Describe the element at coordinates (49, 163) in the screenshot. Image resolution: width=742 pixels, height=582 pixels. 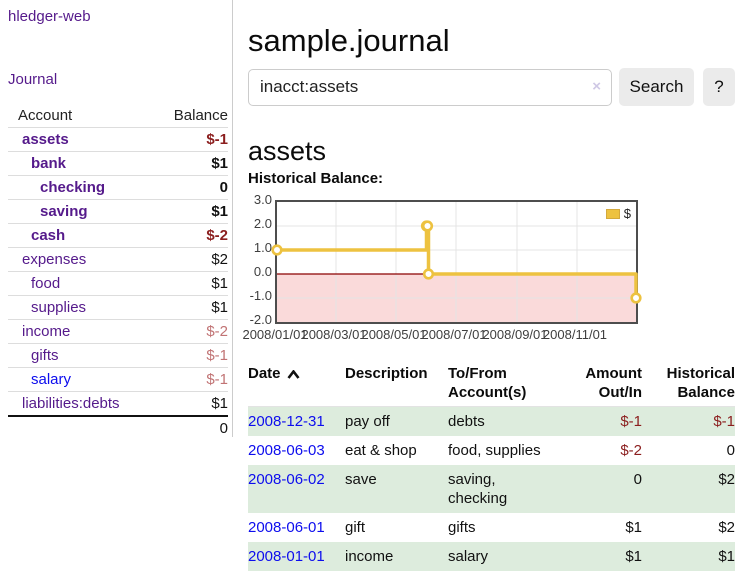
I see `account-link: bank` at that location.